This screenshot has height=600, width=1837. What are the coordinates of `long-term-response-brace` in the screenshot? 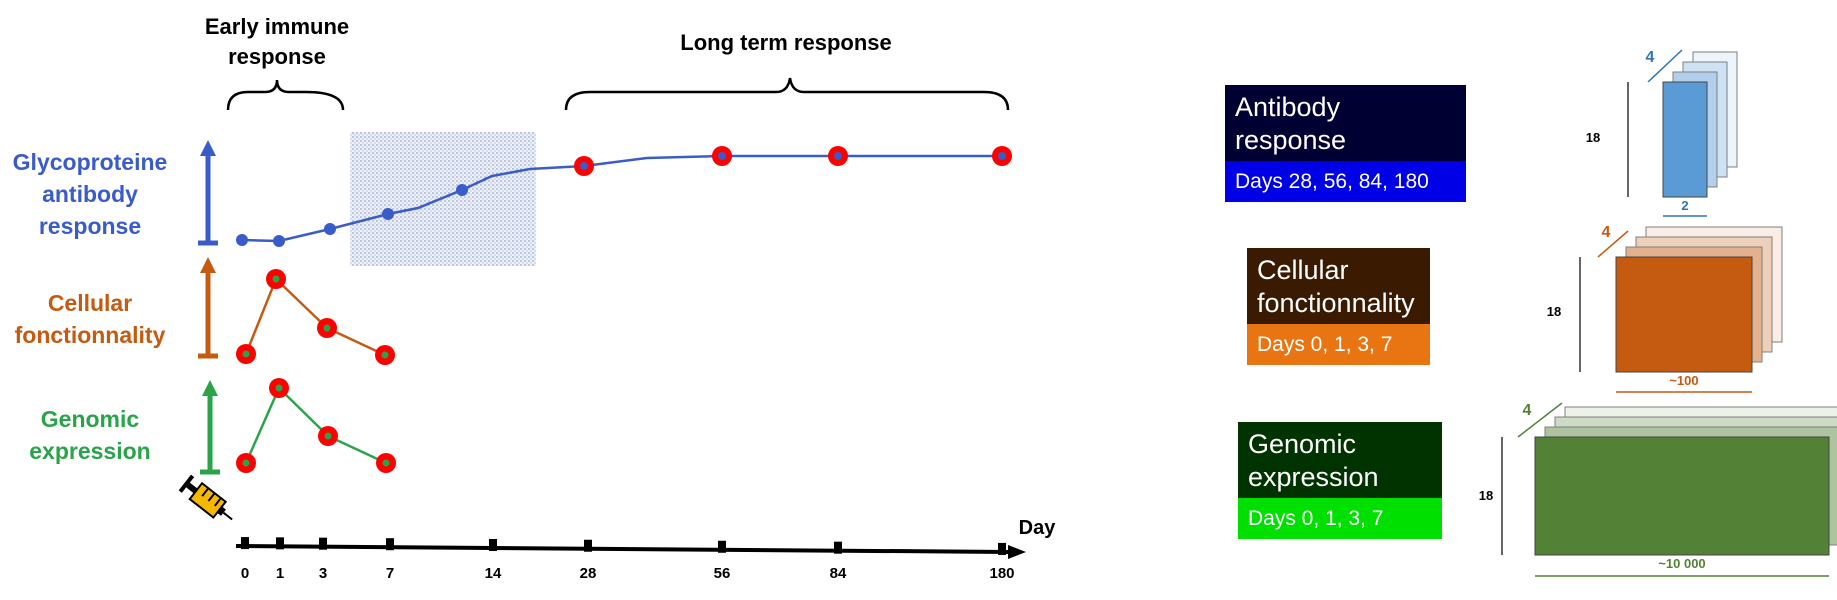 It's located at (787, 94).